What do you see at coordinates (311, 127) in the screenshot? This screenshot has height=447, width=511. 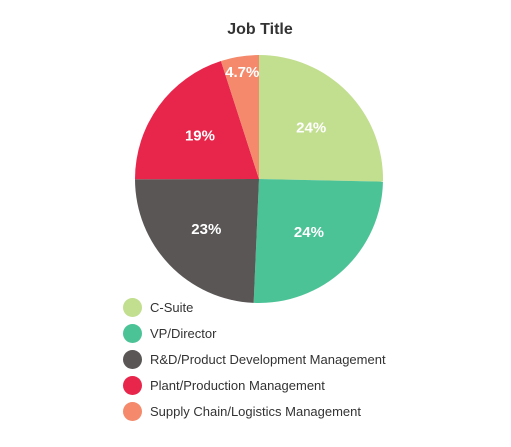 I see `data-label-c-suite: 24%` at bounding box center [311, 127].